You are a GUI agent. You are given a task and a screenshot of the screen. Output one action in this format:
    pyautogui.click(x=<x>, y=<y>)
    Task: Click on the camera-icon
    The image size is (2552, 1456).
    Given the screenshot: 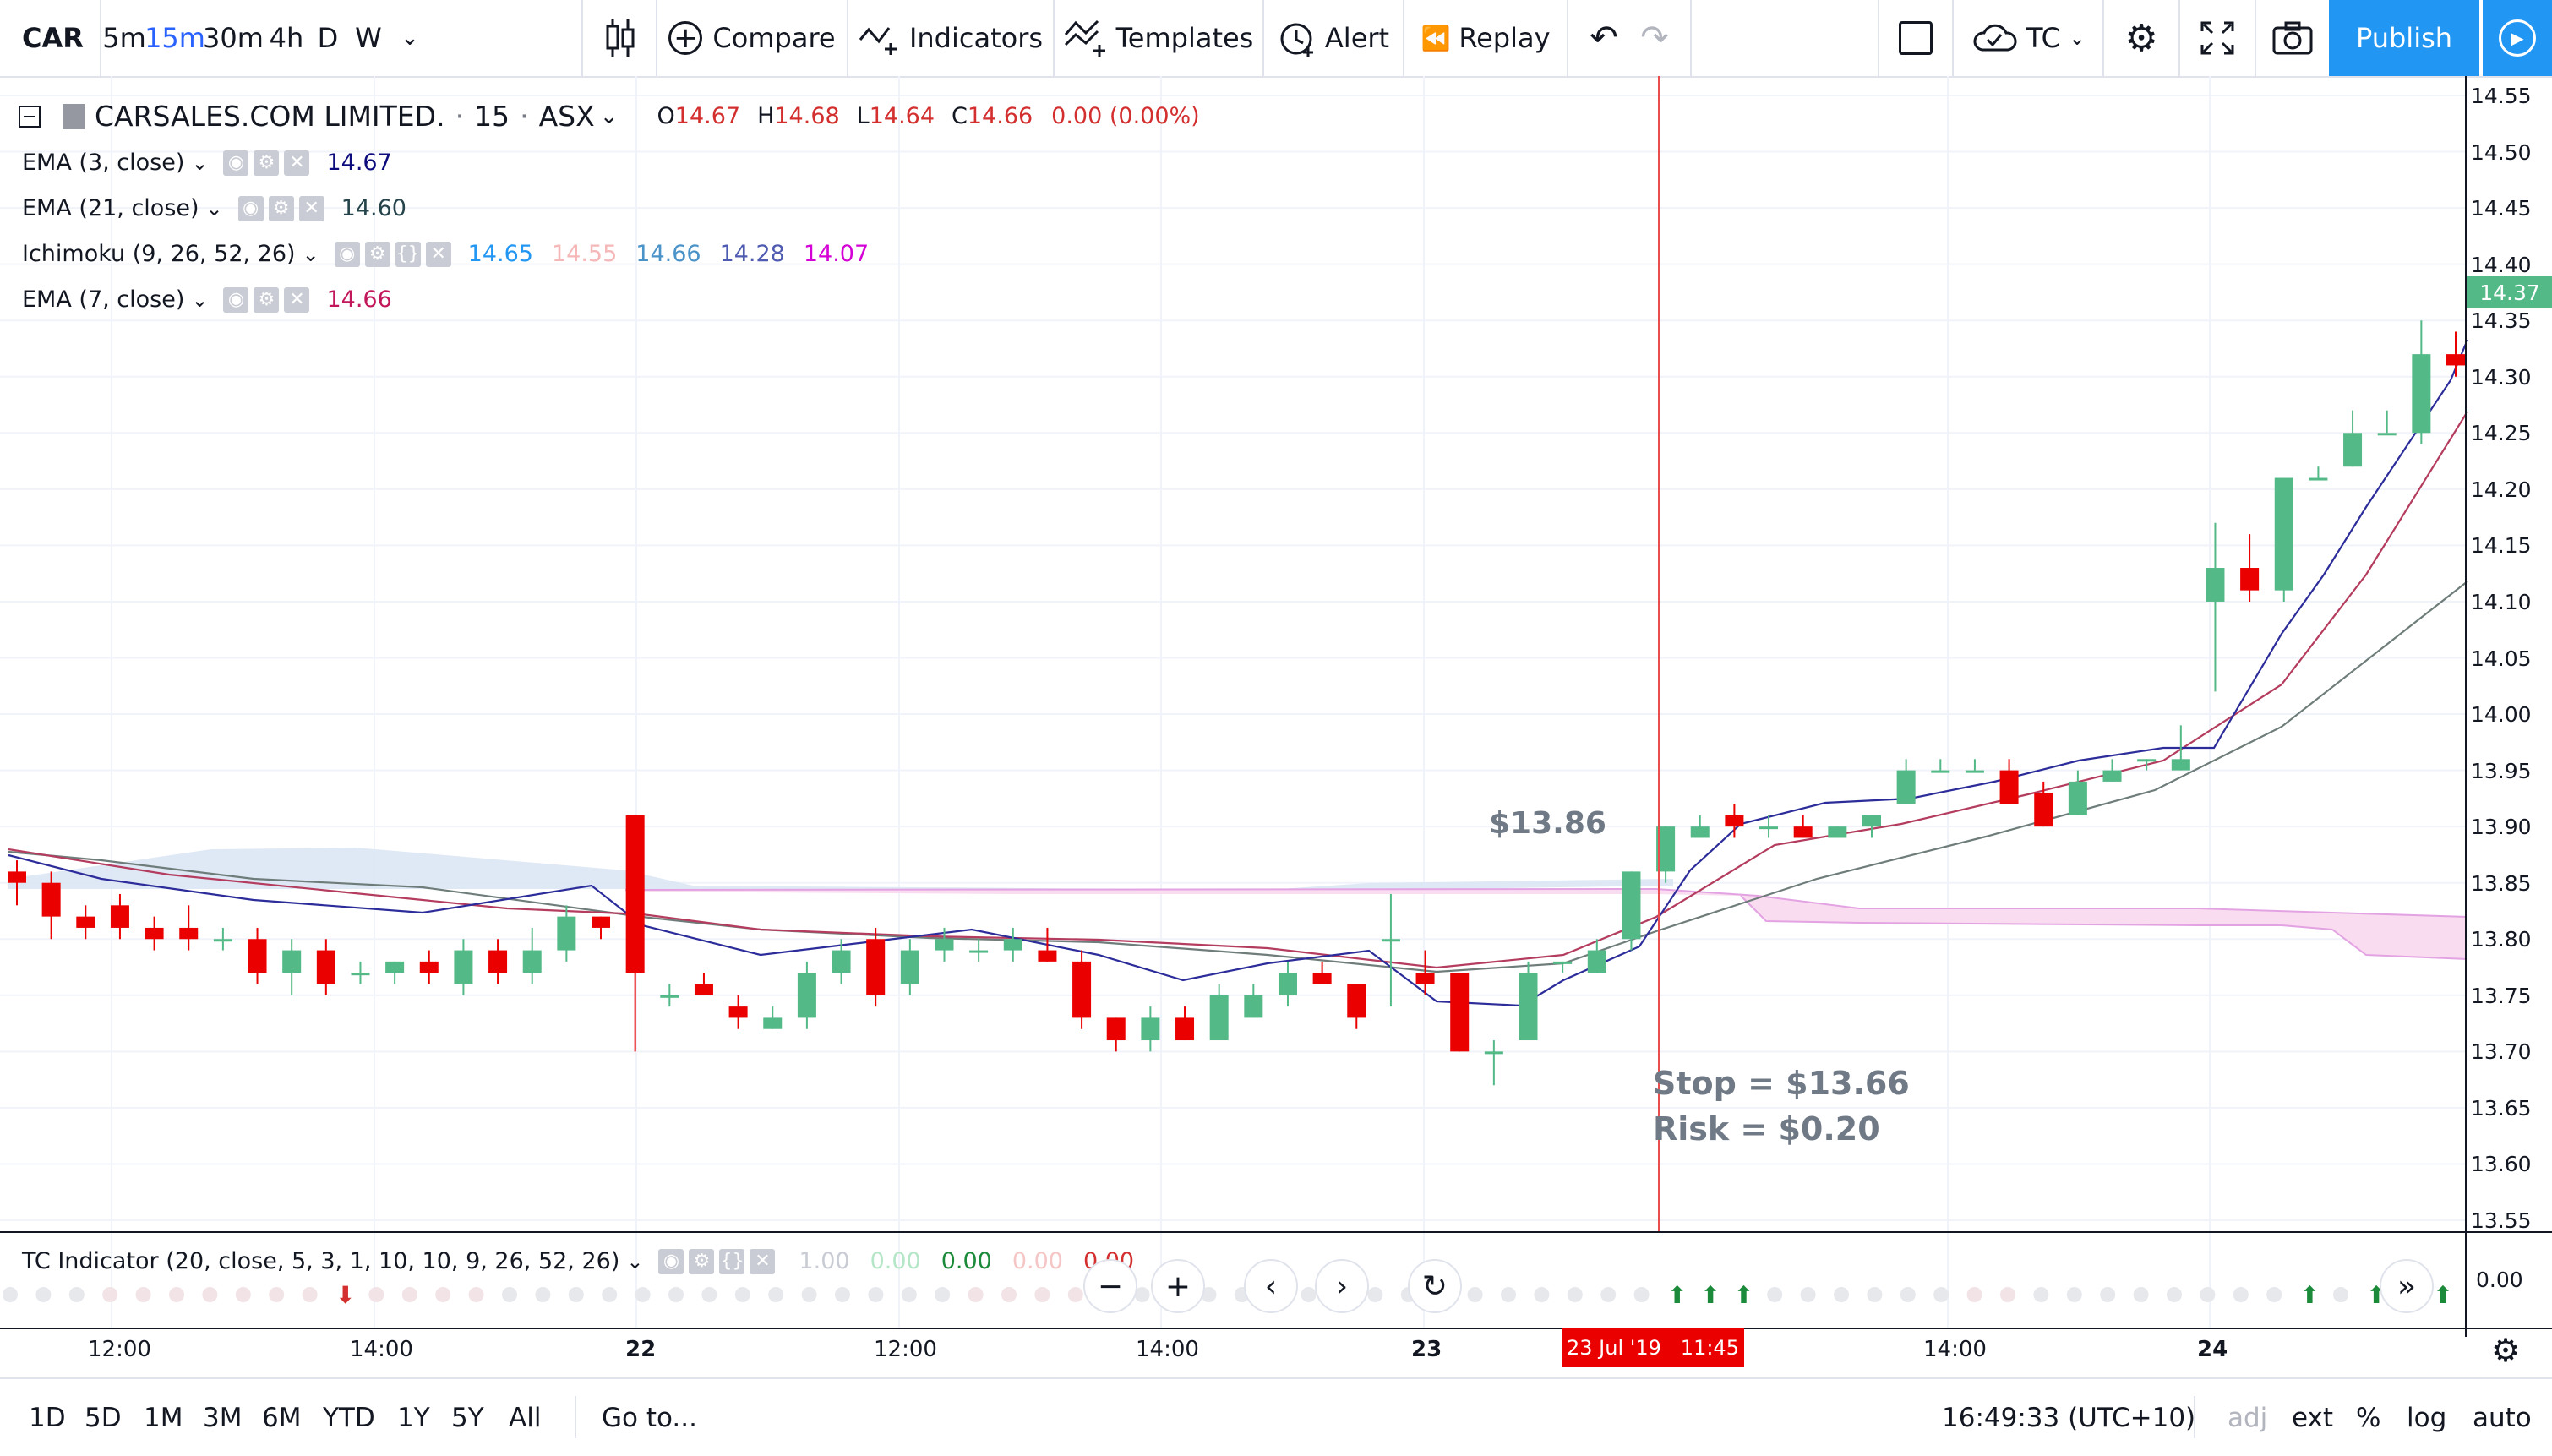 What is the action you would take?
    pyautogui.click(x=2292, y=38)
    